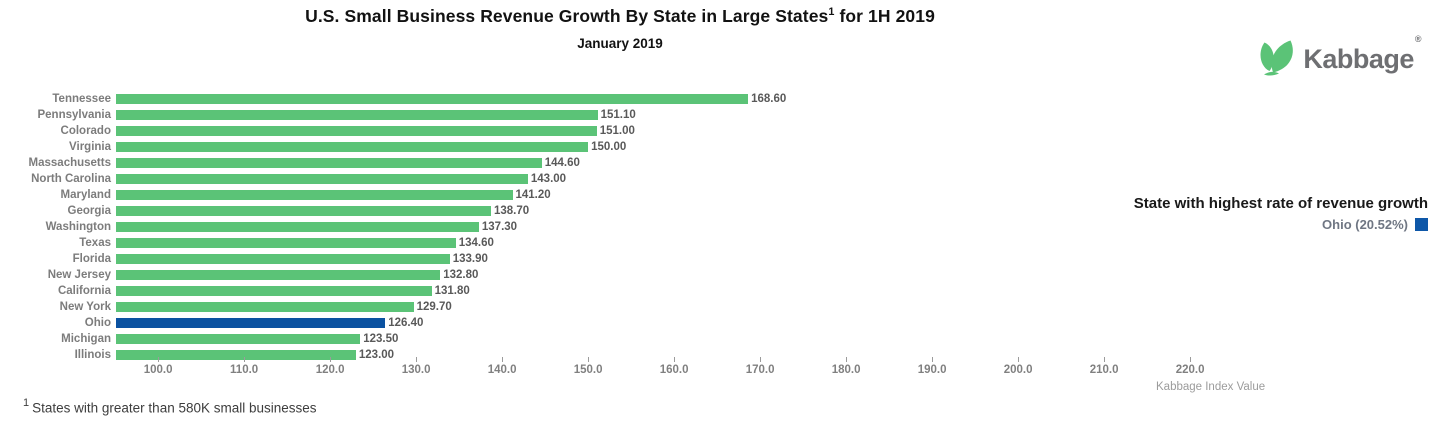 Image resolution: width=1434 pixels, height=424 pixels. What do you see at coordinates (74, 114) in the screenshot?
I see `state-label: Pennsylvania` at bounding box center [74, 114].